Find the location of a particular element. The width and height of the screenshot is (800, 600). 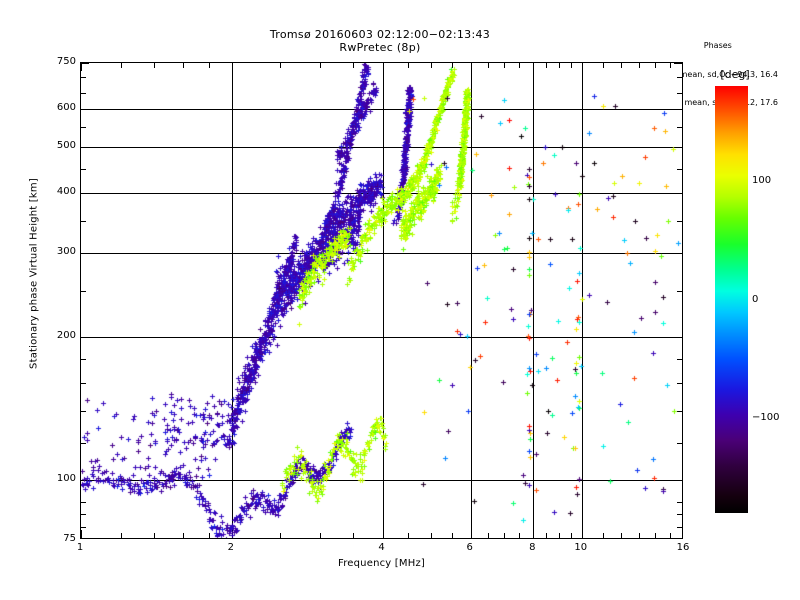

x-axis-title: Frequency [MHz] is located at coordinates (381, 563).